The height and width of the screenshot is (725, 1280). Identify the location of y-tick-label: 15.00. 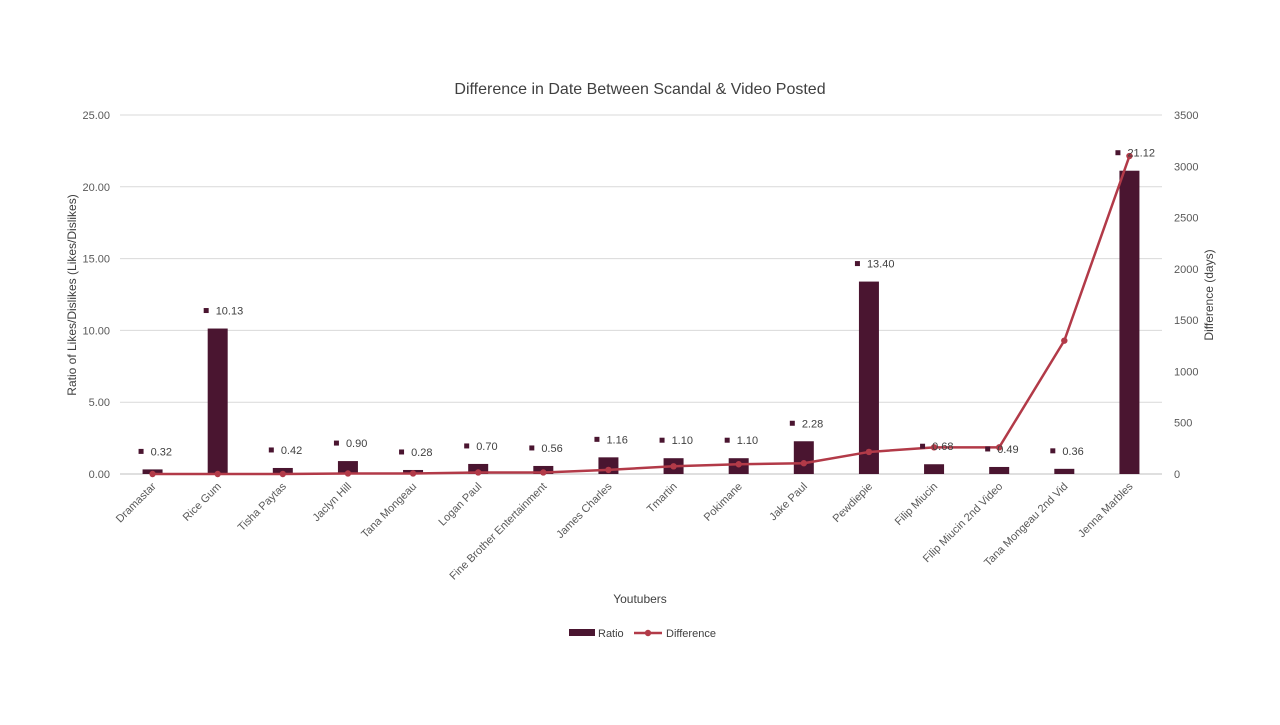
(96, 260).